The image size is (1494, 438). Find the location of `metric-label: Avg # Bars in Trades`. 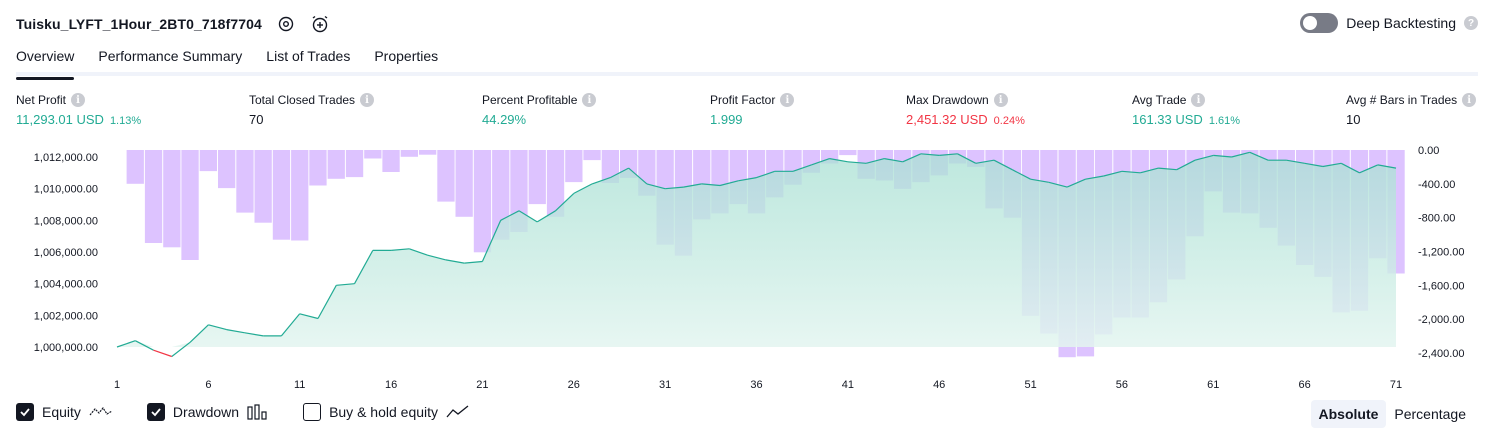

metric-label: Avg # Bars in Trades is located at coordinates (1402, 100).